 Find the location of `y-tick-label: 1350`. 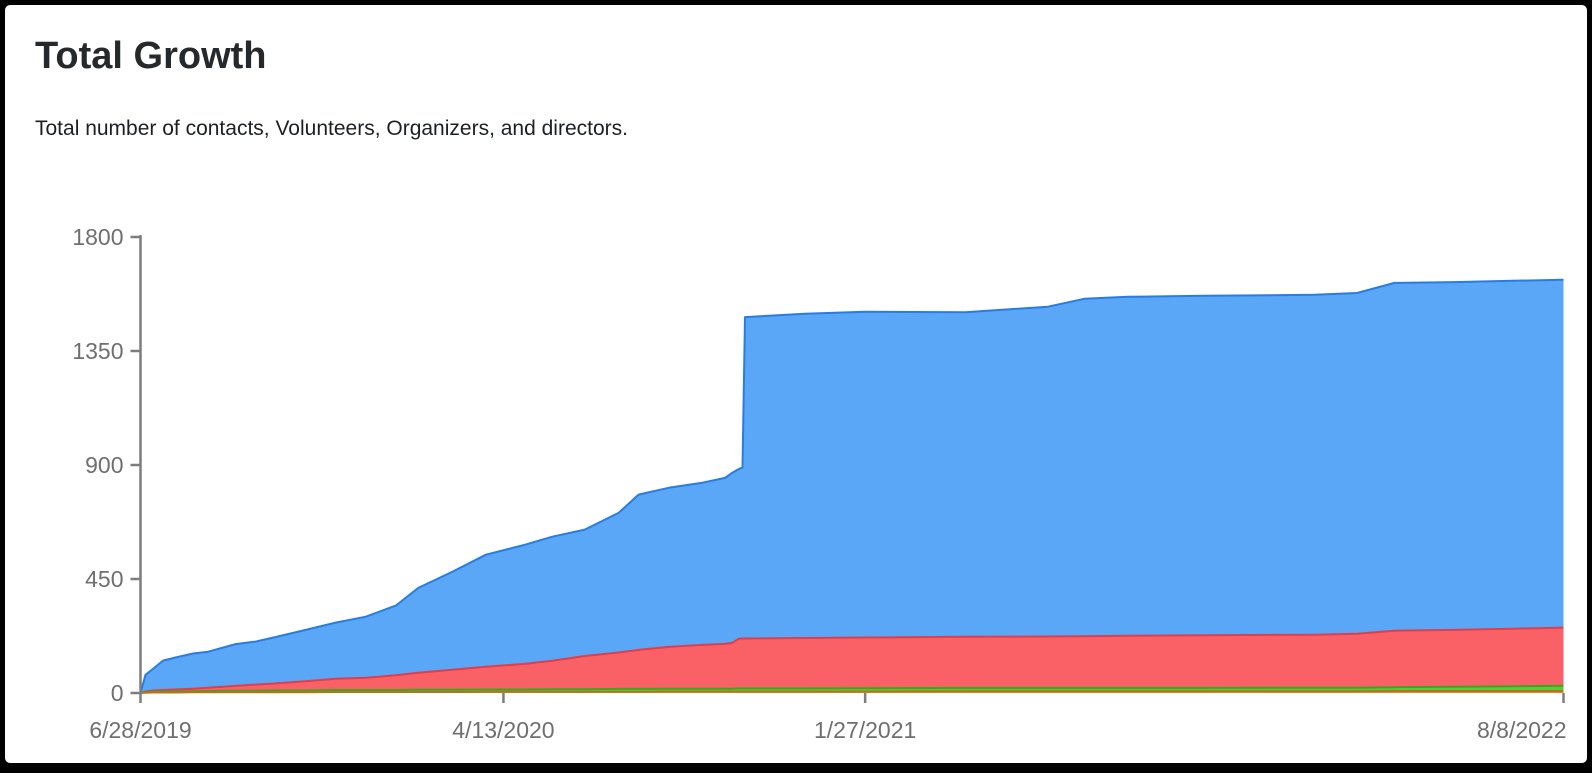

y-tick-label: 1350 is located at coordinates (97, 351).